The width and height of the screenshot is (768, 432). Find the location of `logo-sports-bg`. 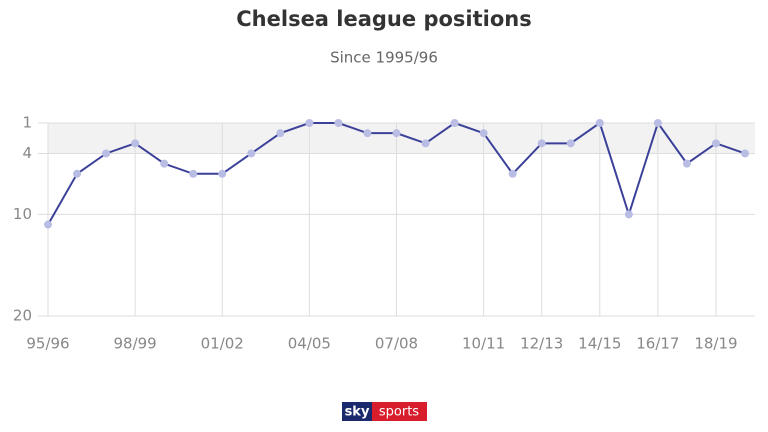

logo-sports-bg is located at coordinates (399, 411).